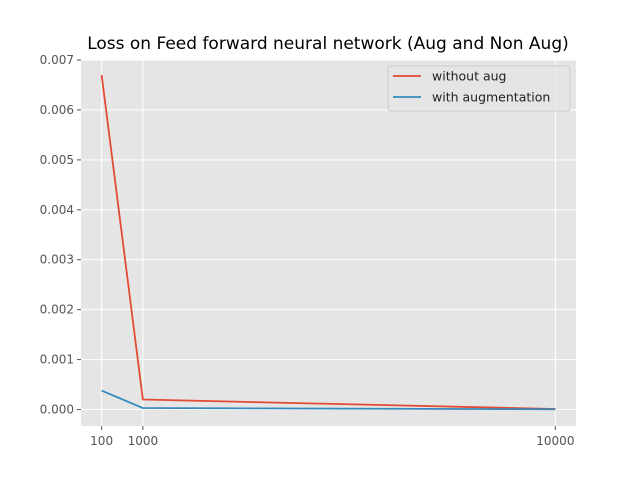 The height and width of the screenshot is (480, 640). I want to click on y-tick-label: 0.006, so click(57, 110).